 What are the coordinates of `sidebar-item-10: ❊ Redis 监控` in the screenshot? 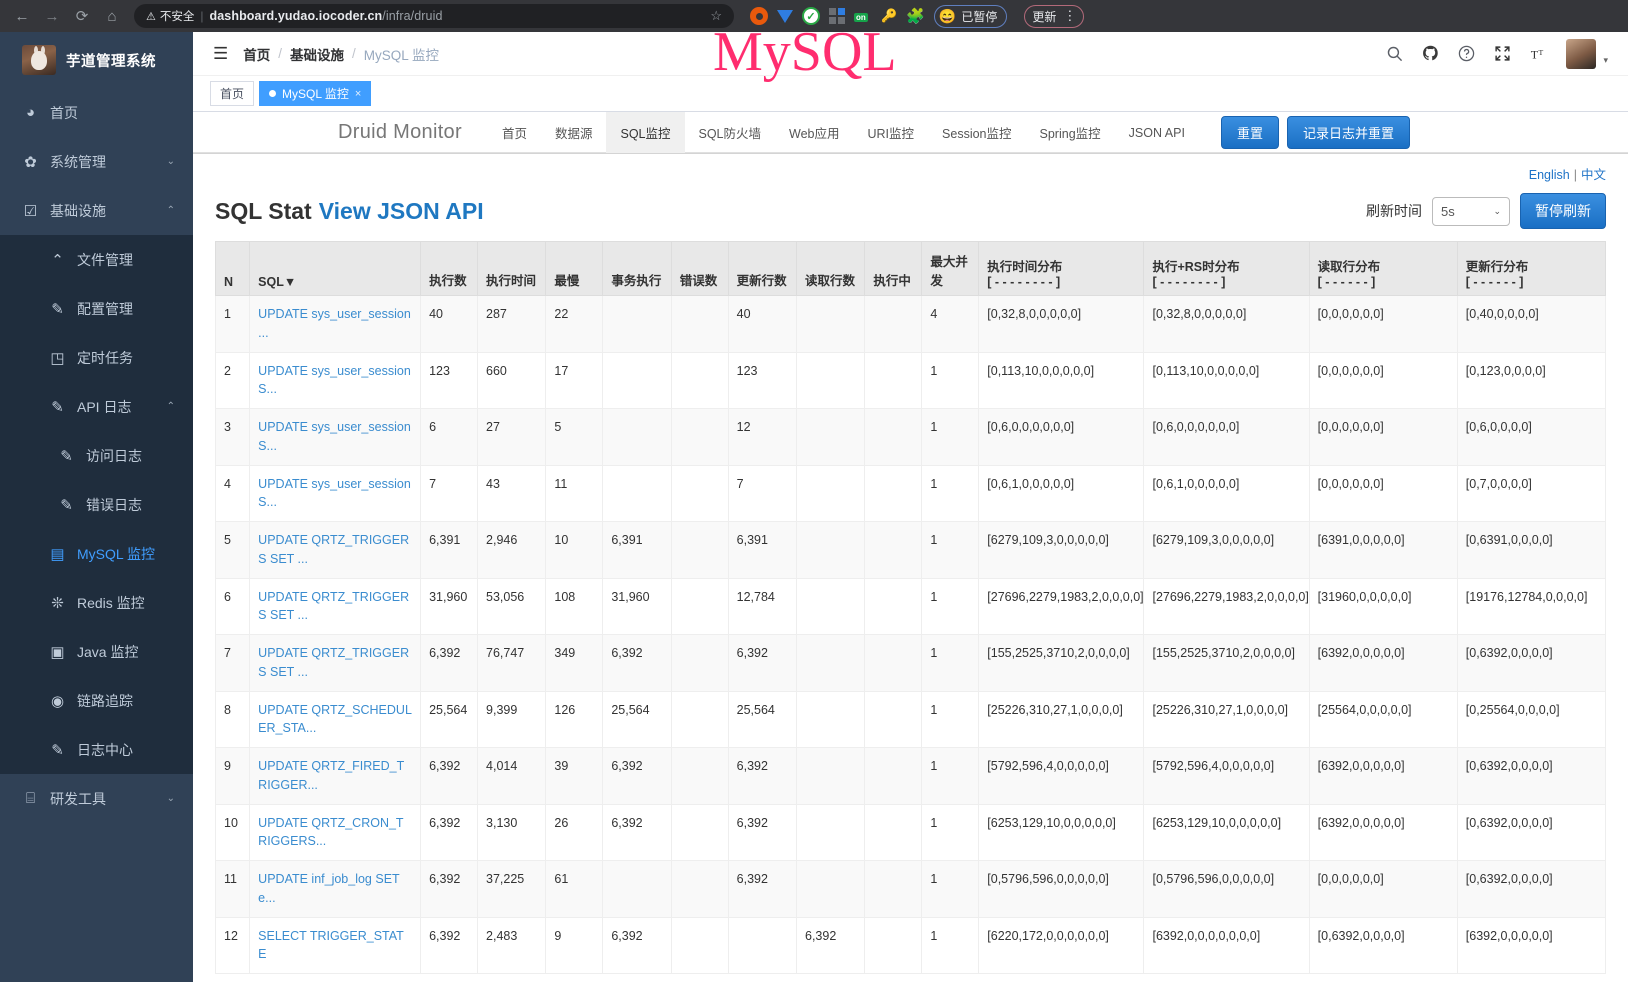 It's located at (96, 602).